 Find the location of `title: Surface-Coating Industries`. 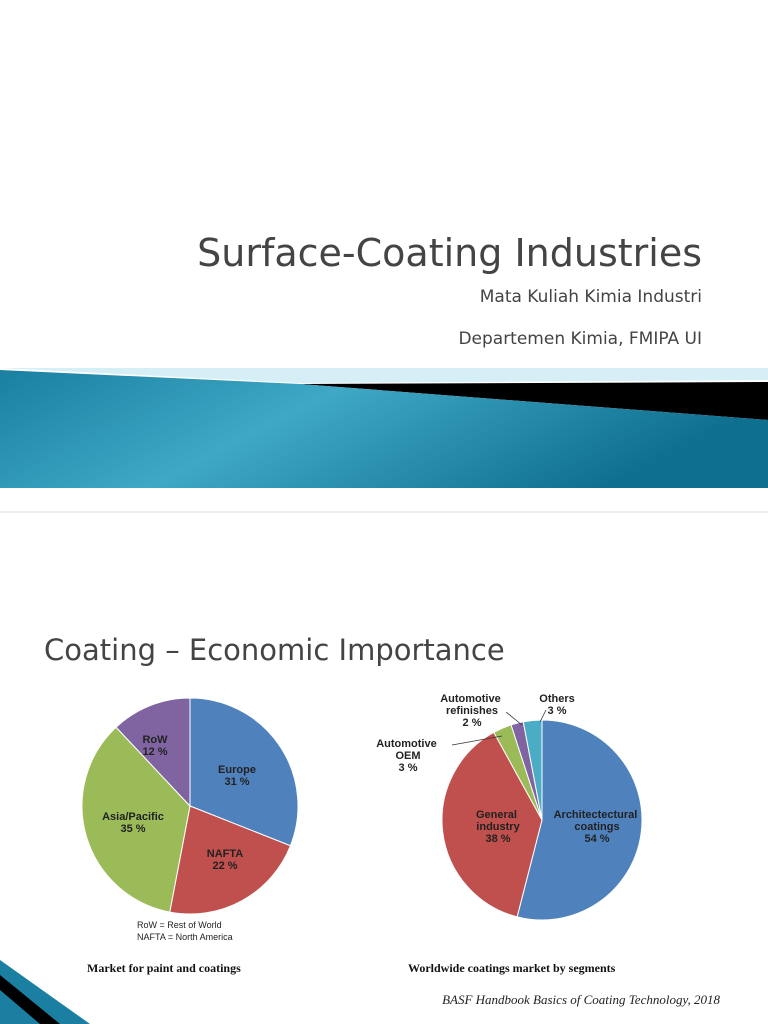

title: Surface-Coating Industries is located at coordinates (449, 253).